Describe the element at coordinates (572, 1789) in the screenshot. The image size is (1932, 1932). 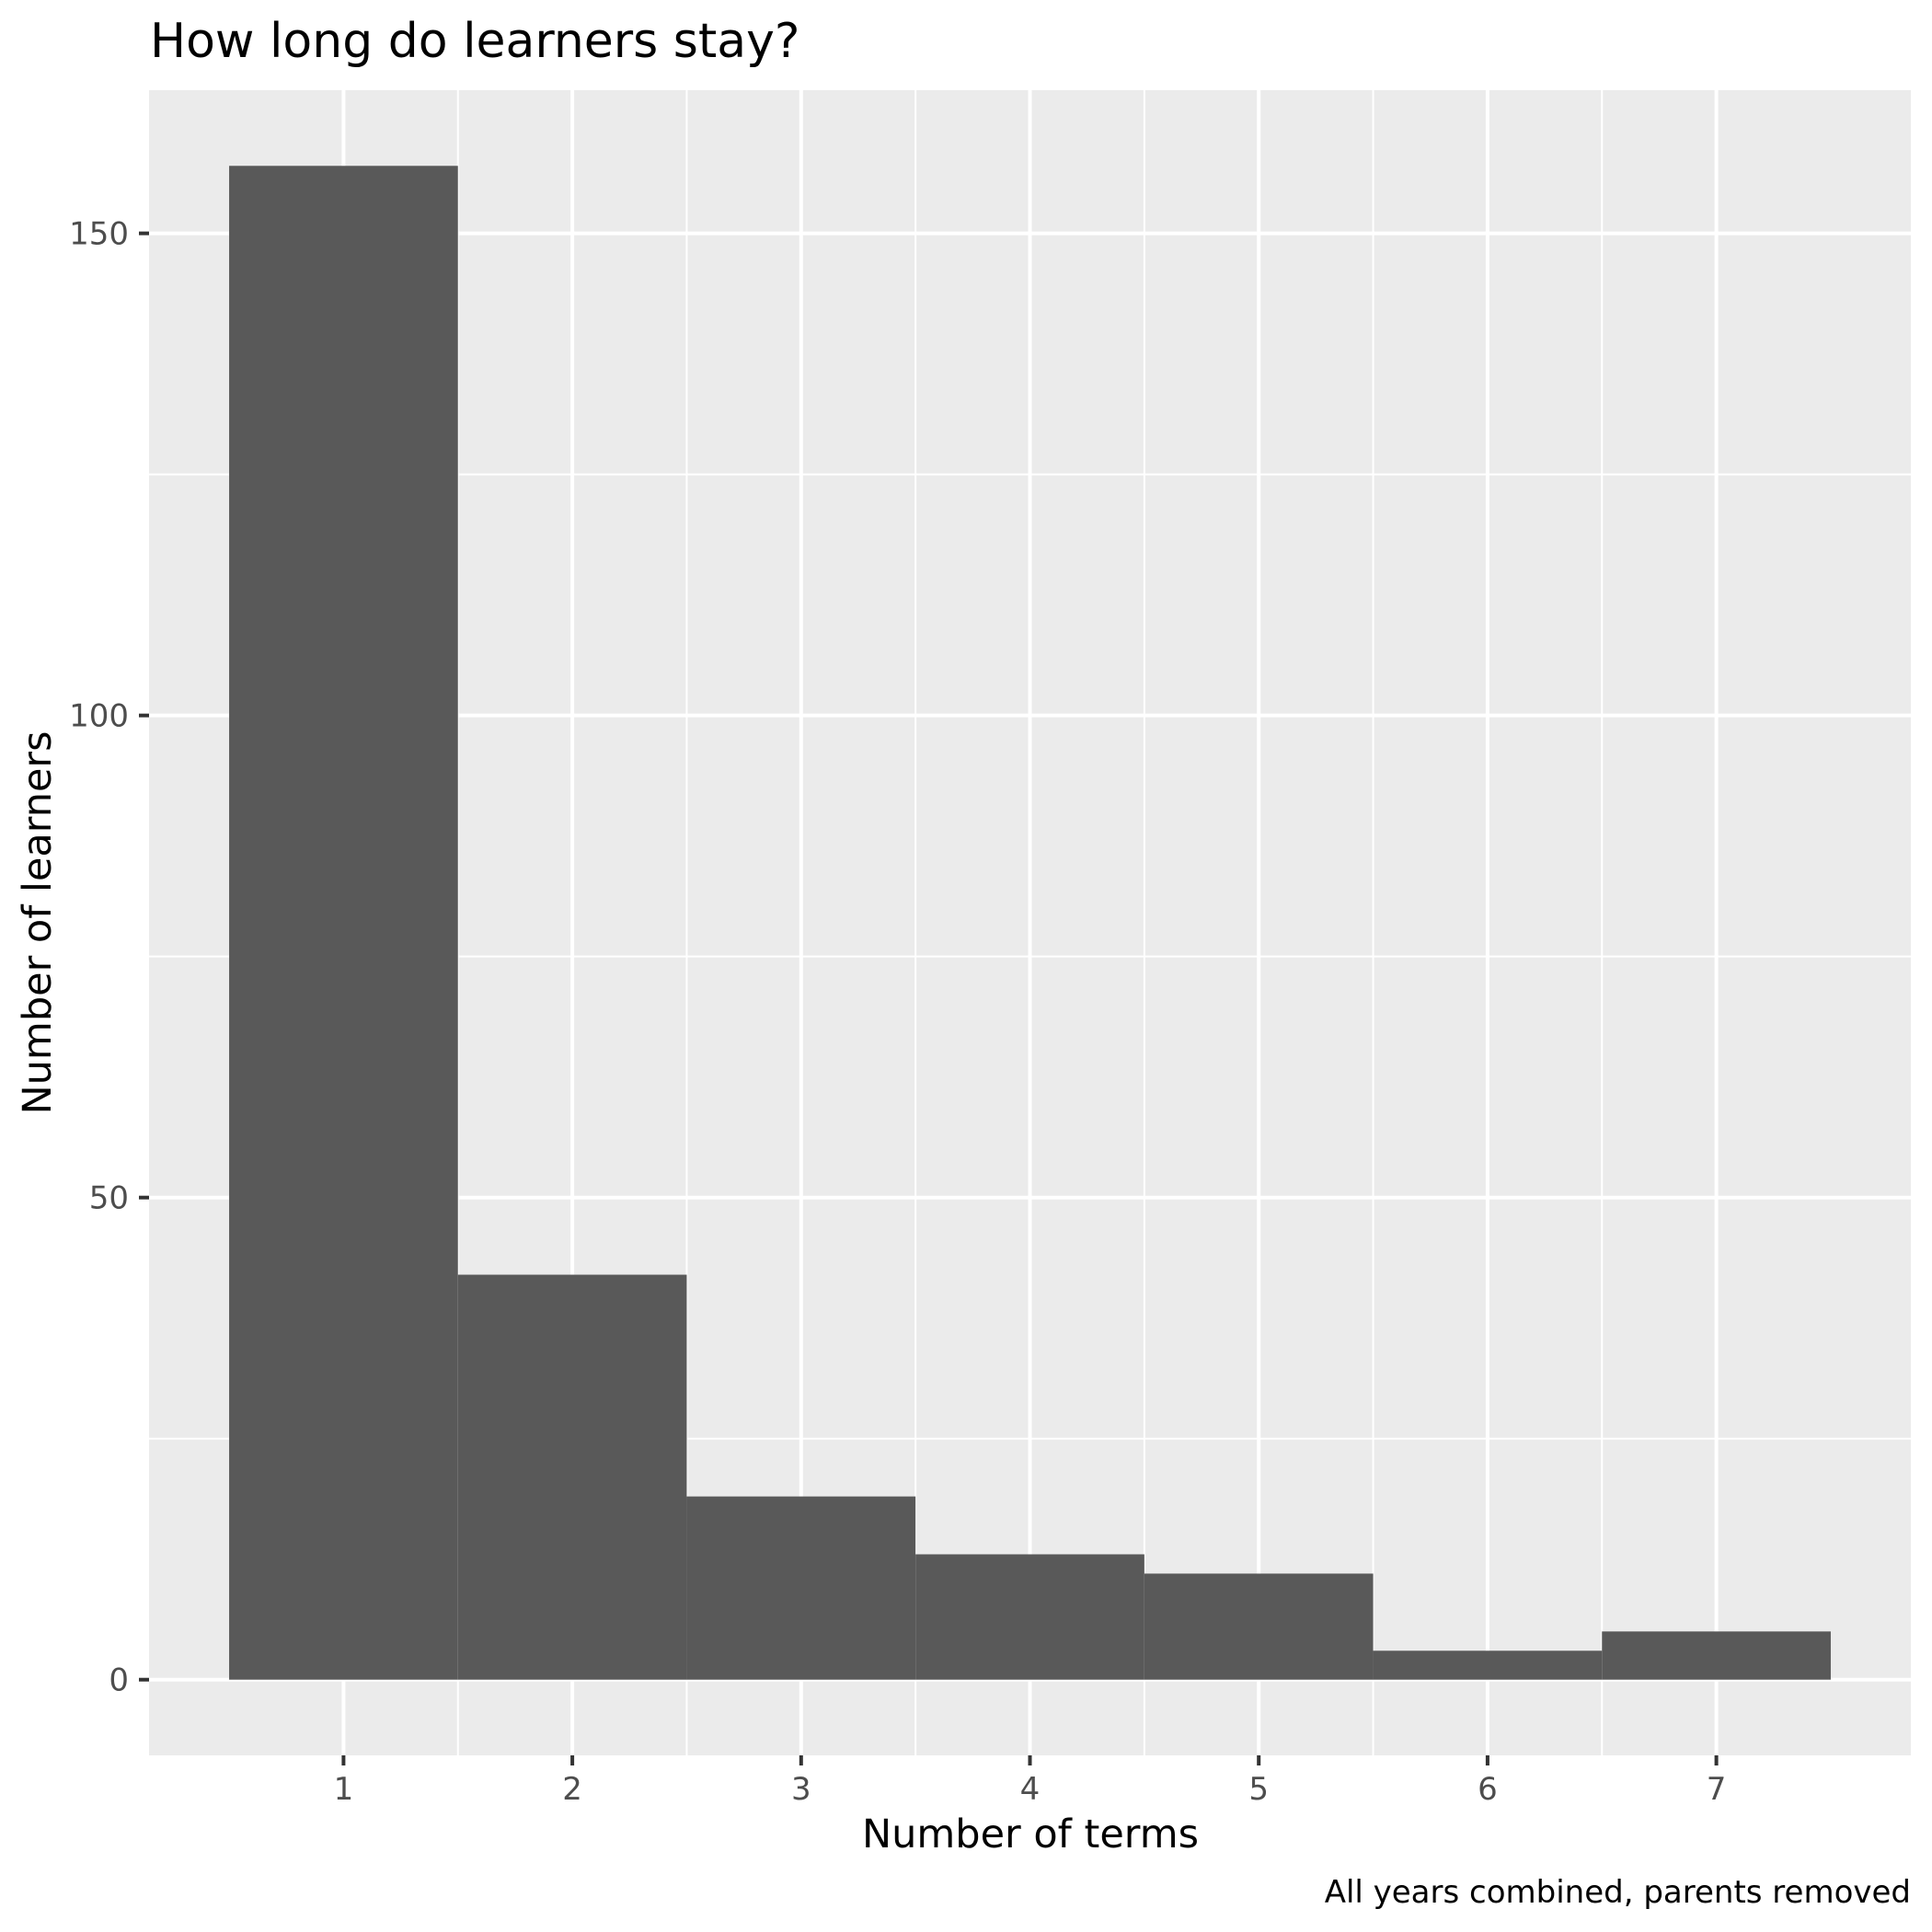
I see `x-tick-label: 2` at that location.